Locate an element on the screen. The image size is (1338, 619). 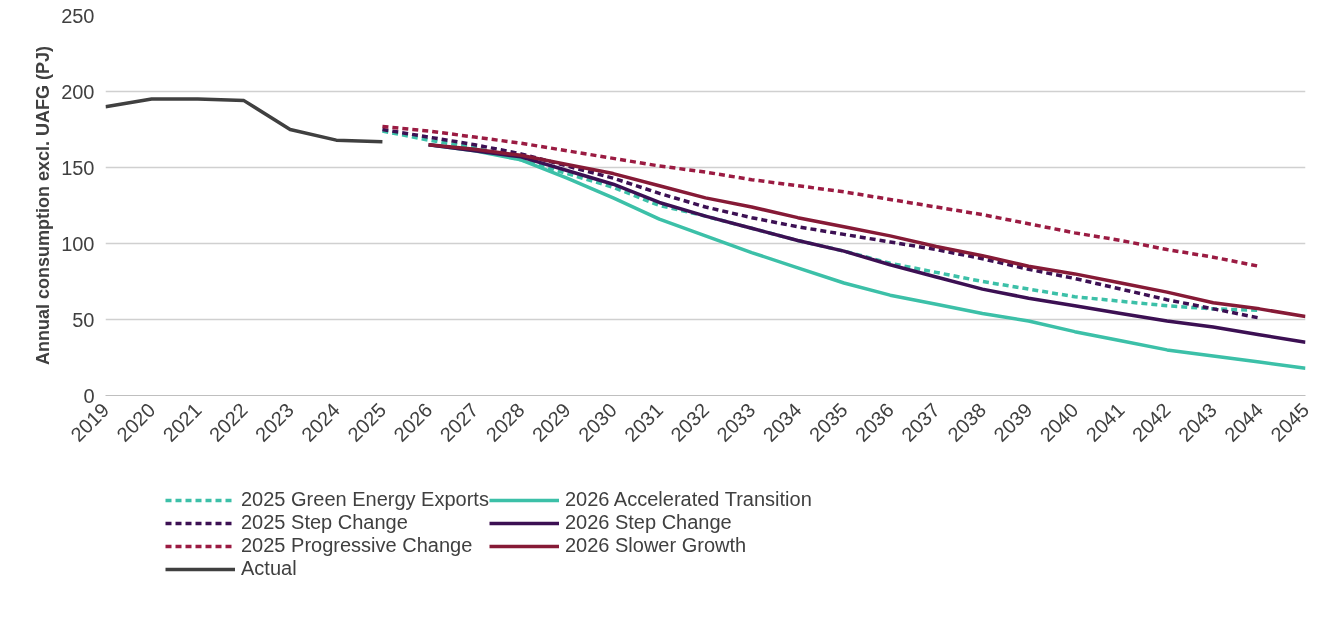
y-axis-title: Annual consumption excl. UAFG (PJ) is located at coordinates (43, 205).